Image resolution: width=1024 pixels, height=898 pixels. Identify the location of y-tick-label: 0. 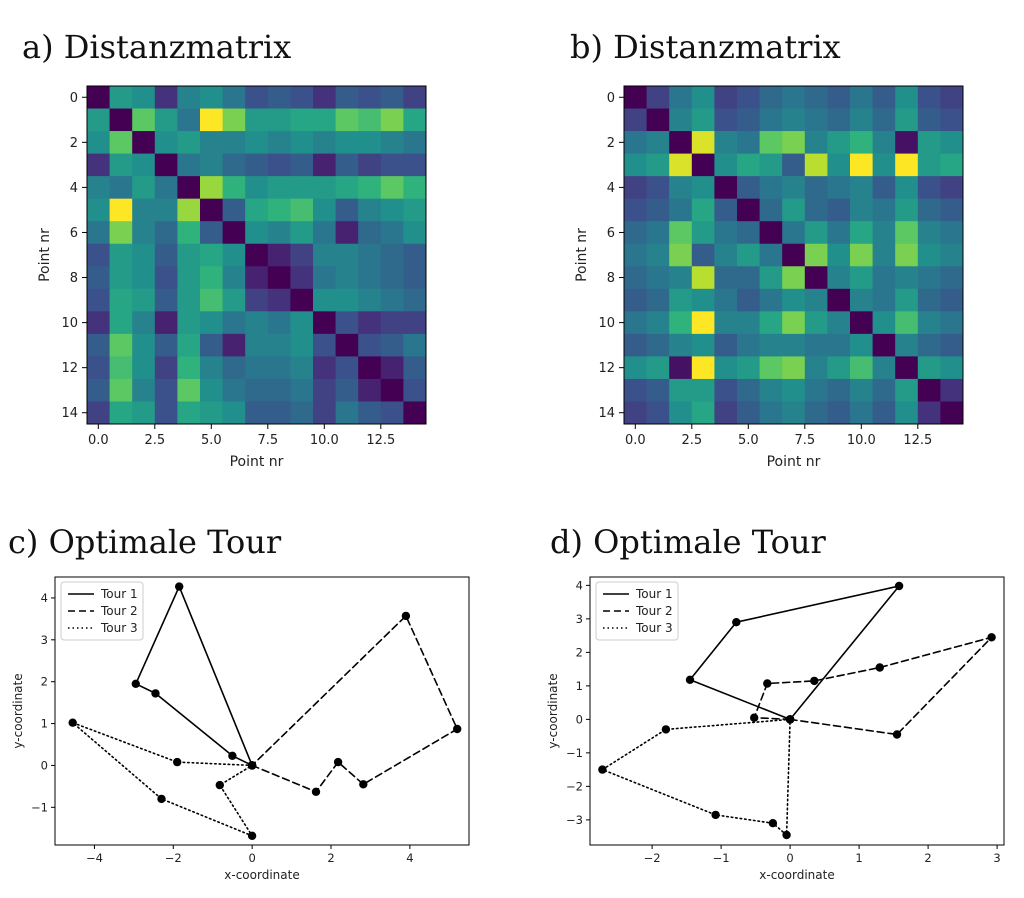
(44, 765).